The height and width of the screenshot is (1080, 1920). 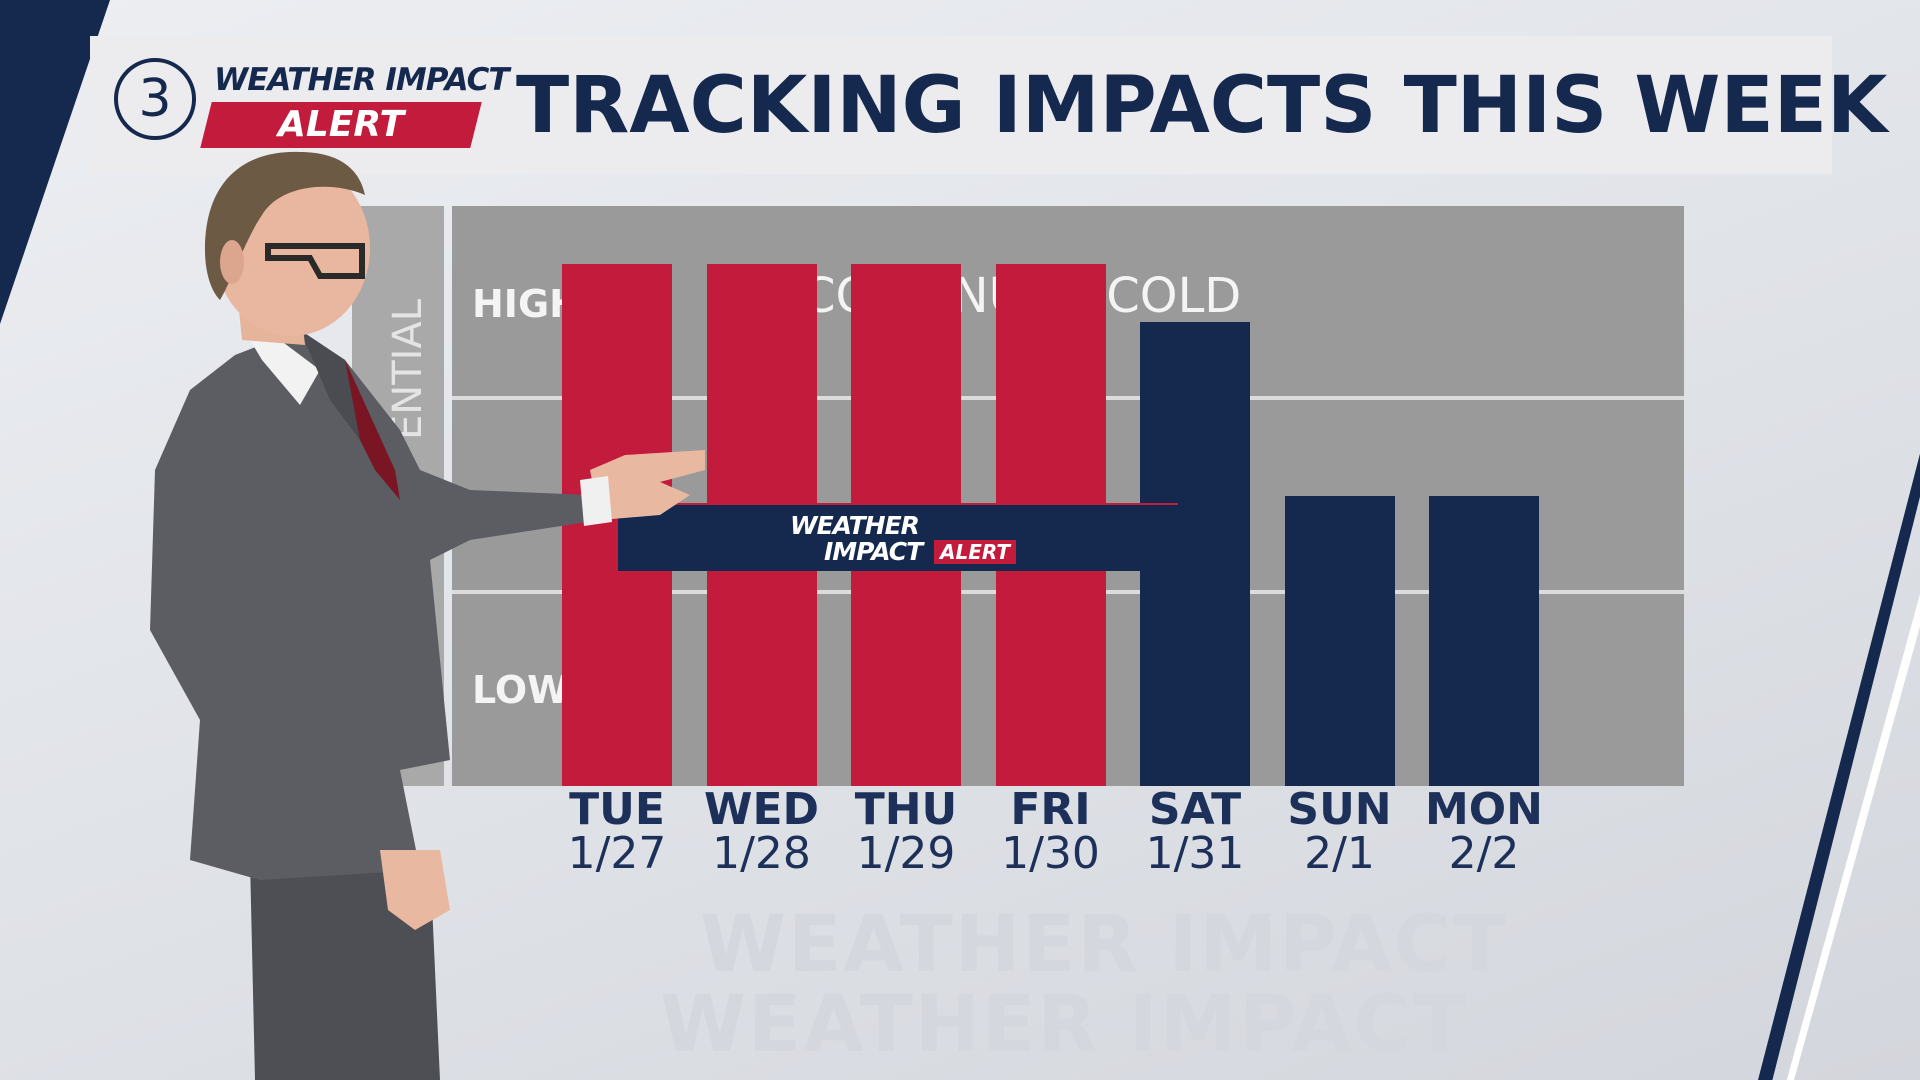 What do you see at coordinates (1195, 809) in the screenshot?
I see `x-tick-day: SAT` at bounding box center [1195, 809].